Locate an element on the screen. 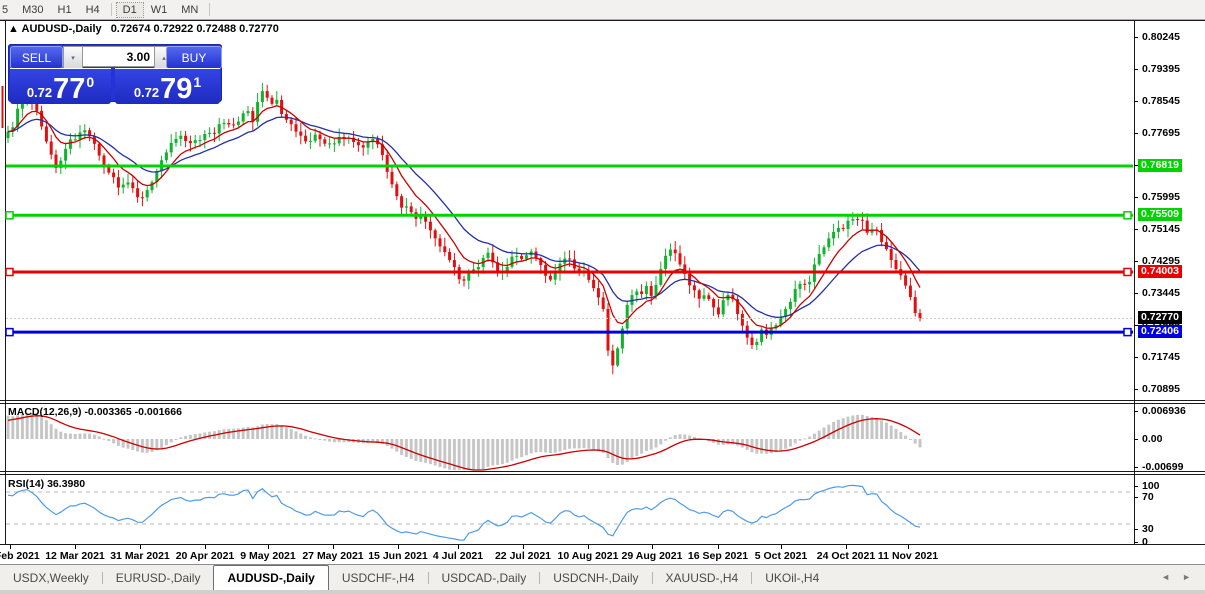 Image resolution: width=1205 pixels, height=594 pixels. macd-histogram-layer is located at coordinates (464, 441).